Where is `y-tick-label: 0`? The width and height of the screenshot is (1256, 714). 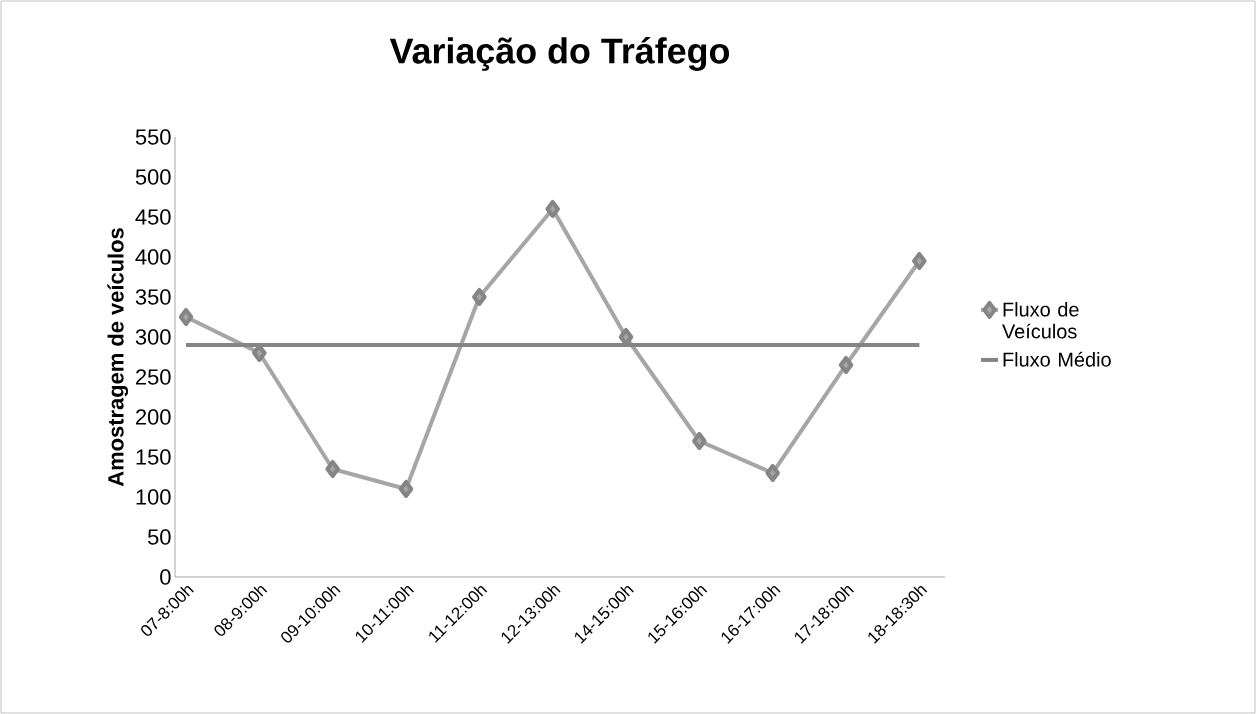 y-tick-label: 0 is located at coordinates (165, 577).